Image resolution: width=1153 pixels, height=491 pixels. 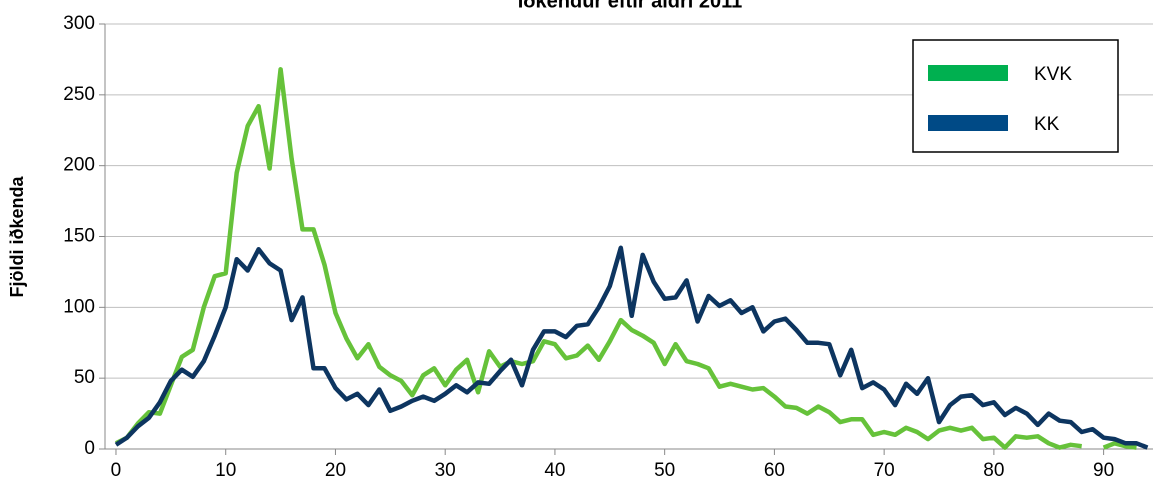 I want to click on y-tick-label: 150, so click(x=79, y=236).